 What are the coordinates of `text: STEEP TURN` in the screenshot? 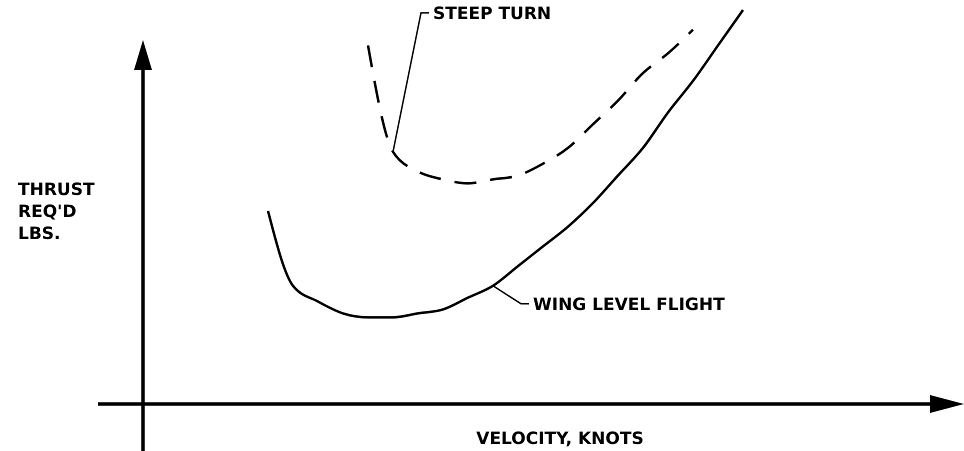 It's located at (492, 14).